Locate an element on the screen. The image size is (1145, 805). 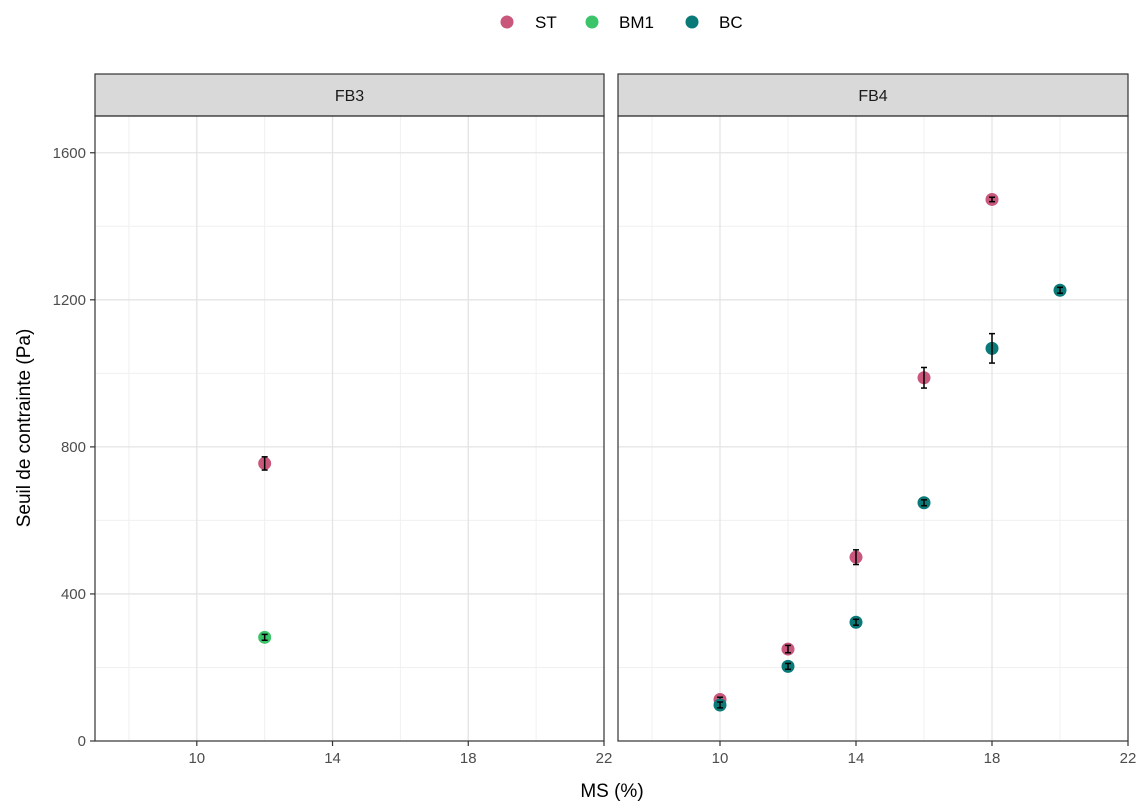
y-tick-label: 1200 is located at coordinates (69, 300).